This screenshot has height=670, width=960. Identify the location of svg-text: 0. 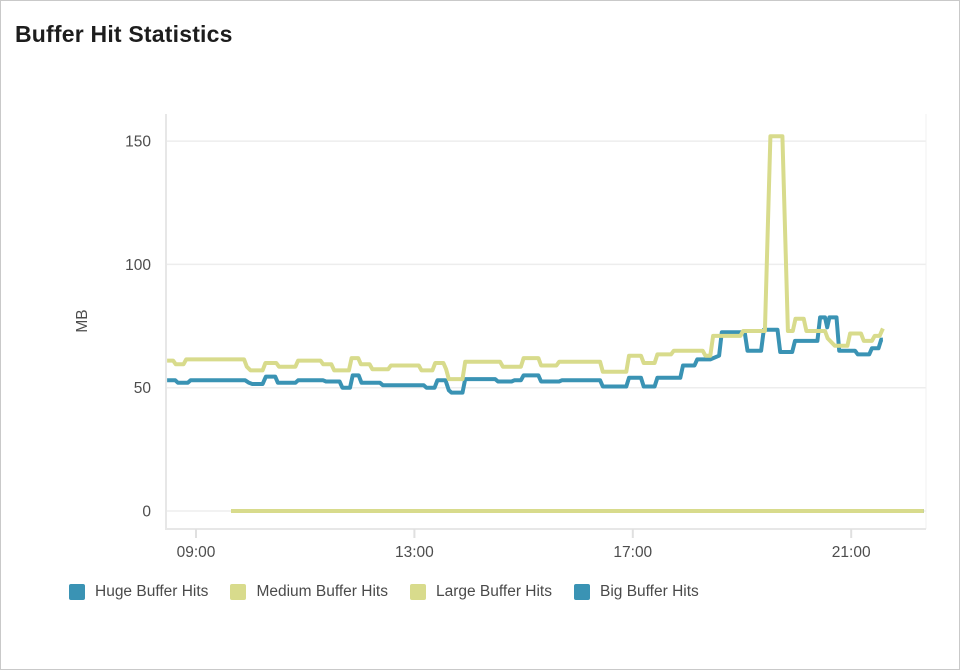
(146, 512).